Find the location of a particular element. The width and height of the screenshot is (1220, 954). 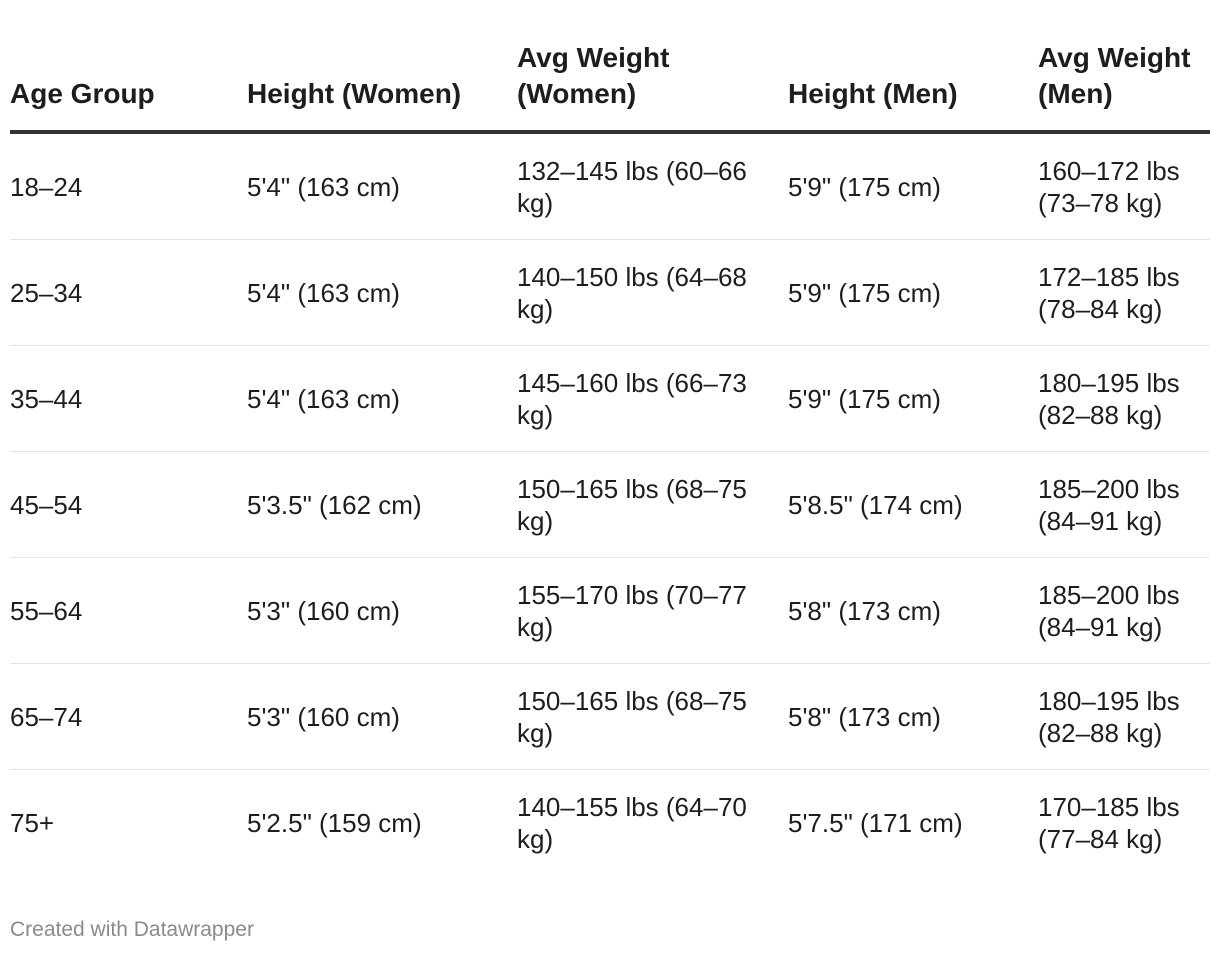

cell-value: 140–150 lbs (64–68 kg) is located at coordinates (632, 292).